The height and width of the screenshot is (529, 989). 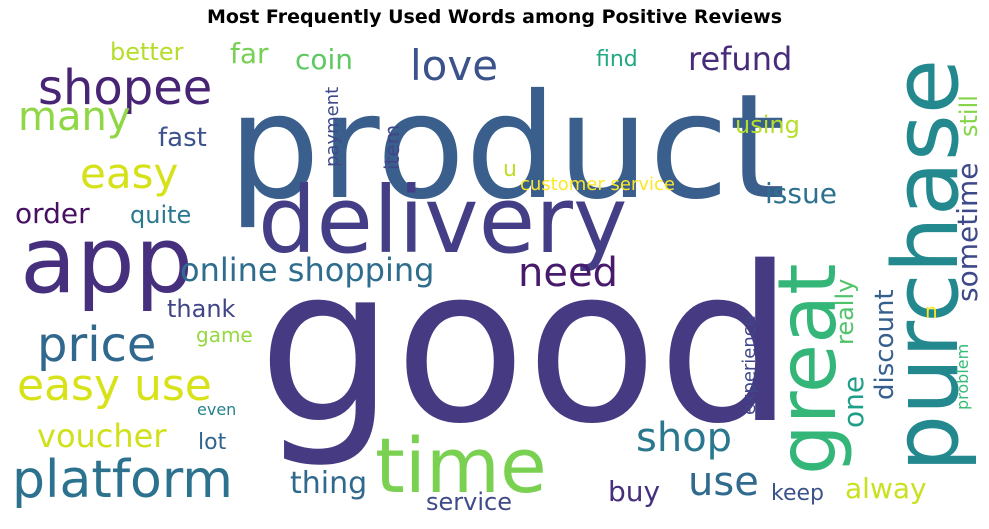 What do you see at coordinates (807, 369) in the screenshot?
I see `word-great: great` at bounding box center [807, 369].